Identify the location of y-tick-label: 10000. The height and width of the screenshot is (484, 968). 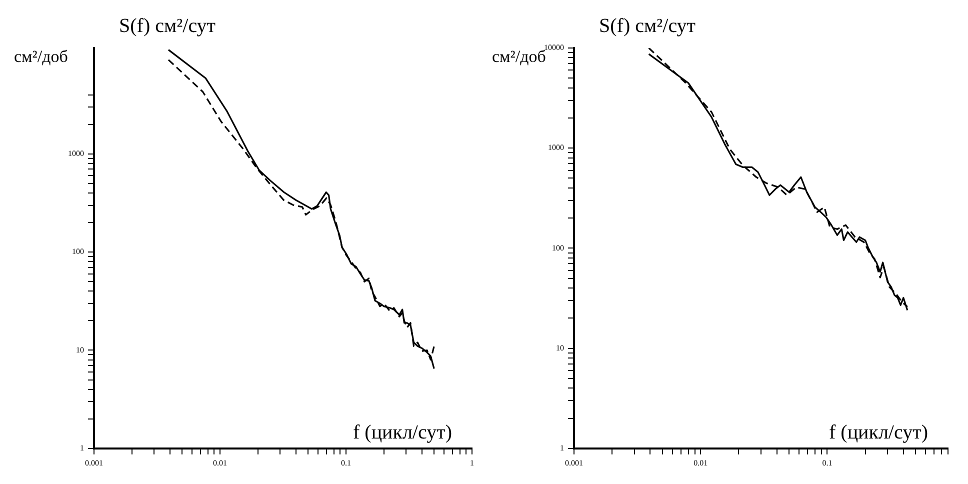
(554, 47).